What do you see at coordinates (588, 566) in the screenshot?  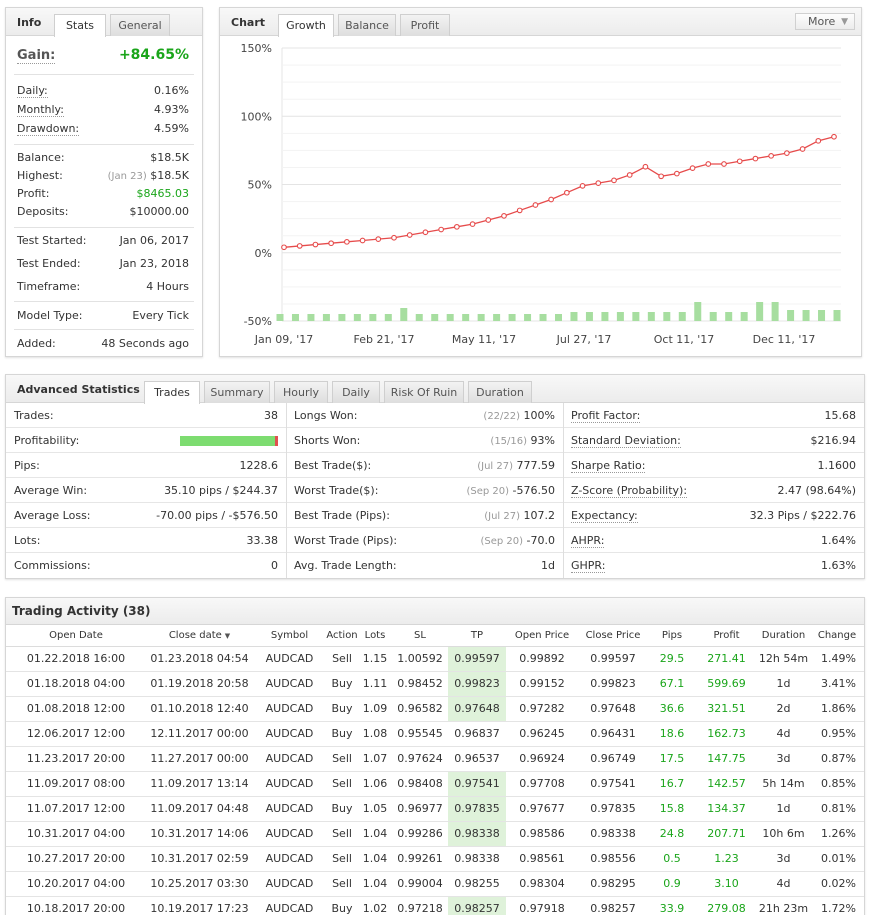 I see `adv-stat-label: GHPR:` at bounding box center [588, 566].